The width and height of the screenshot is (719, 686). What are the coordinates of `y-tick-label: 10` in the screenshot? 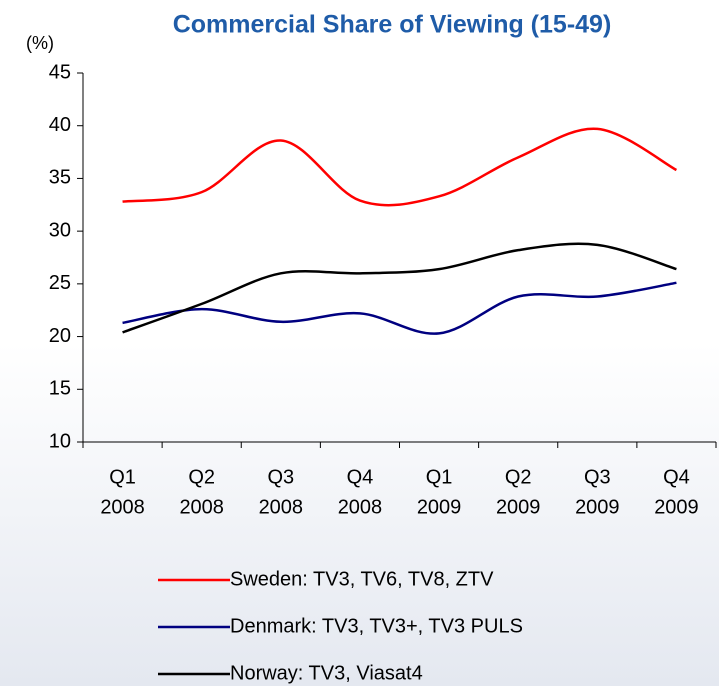 It's located at (60, 441).